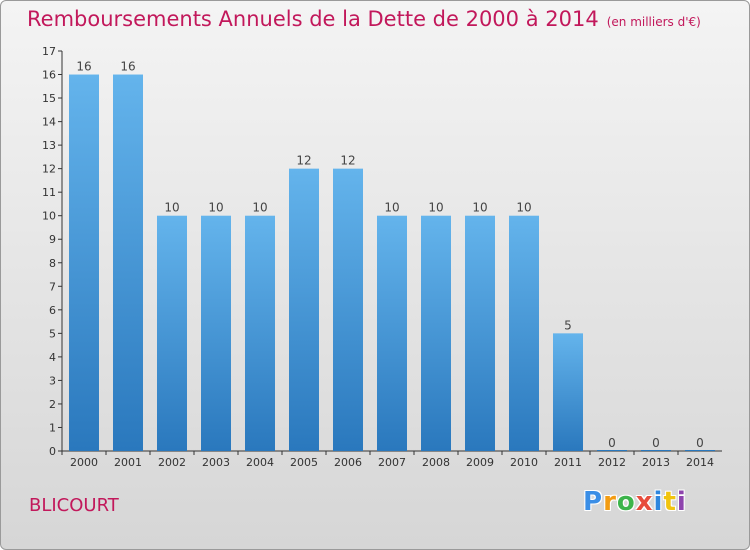 The width and height of the screenshot is (750, 550). I want to click on y-tick-label: 0, so click(52, 451).